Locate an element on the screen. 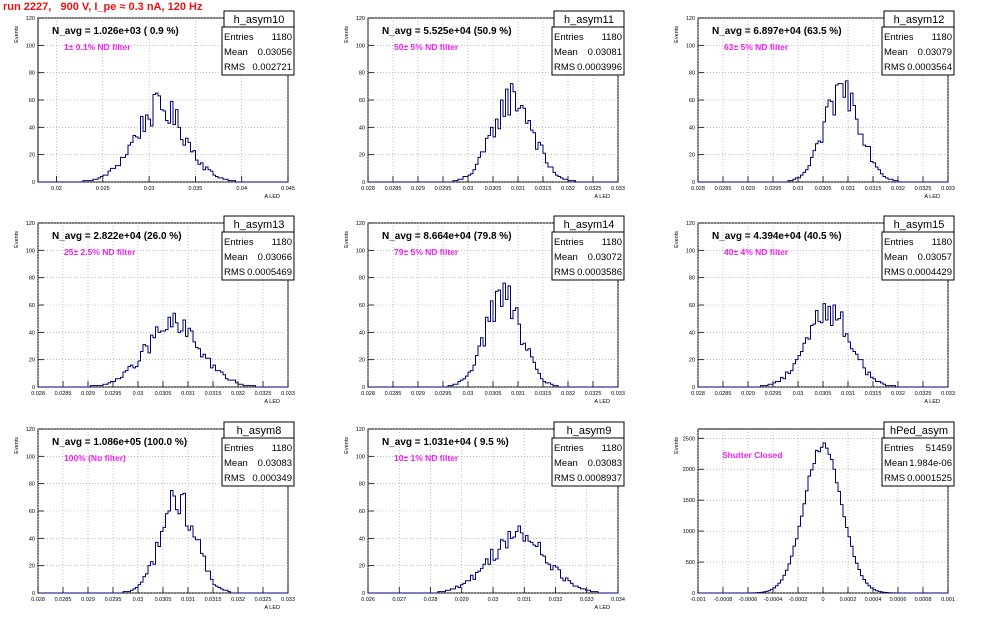 Image resolution: width=996 pixels, height=622 pixels. stats-value: 0.03066 is located at coordinates (275, 257).